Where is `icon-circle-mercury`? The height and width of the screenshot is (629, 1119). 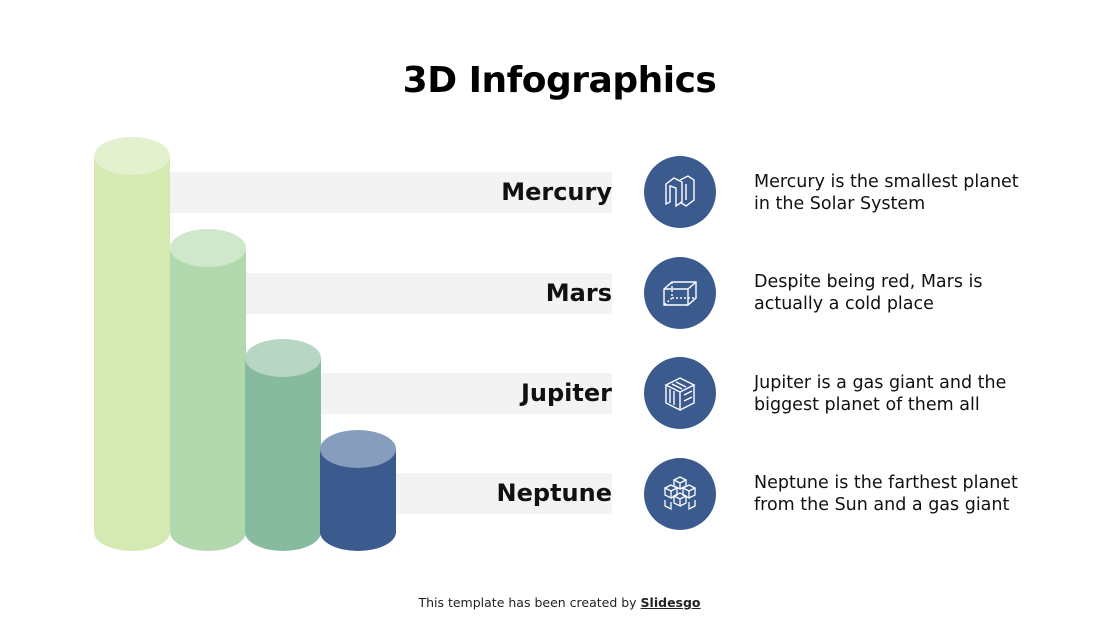
icon-circle-mercury is located at coordinates (680, 192).